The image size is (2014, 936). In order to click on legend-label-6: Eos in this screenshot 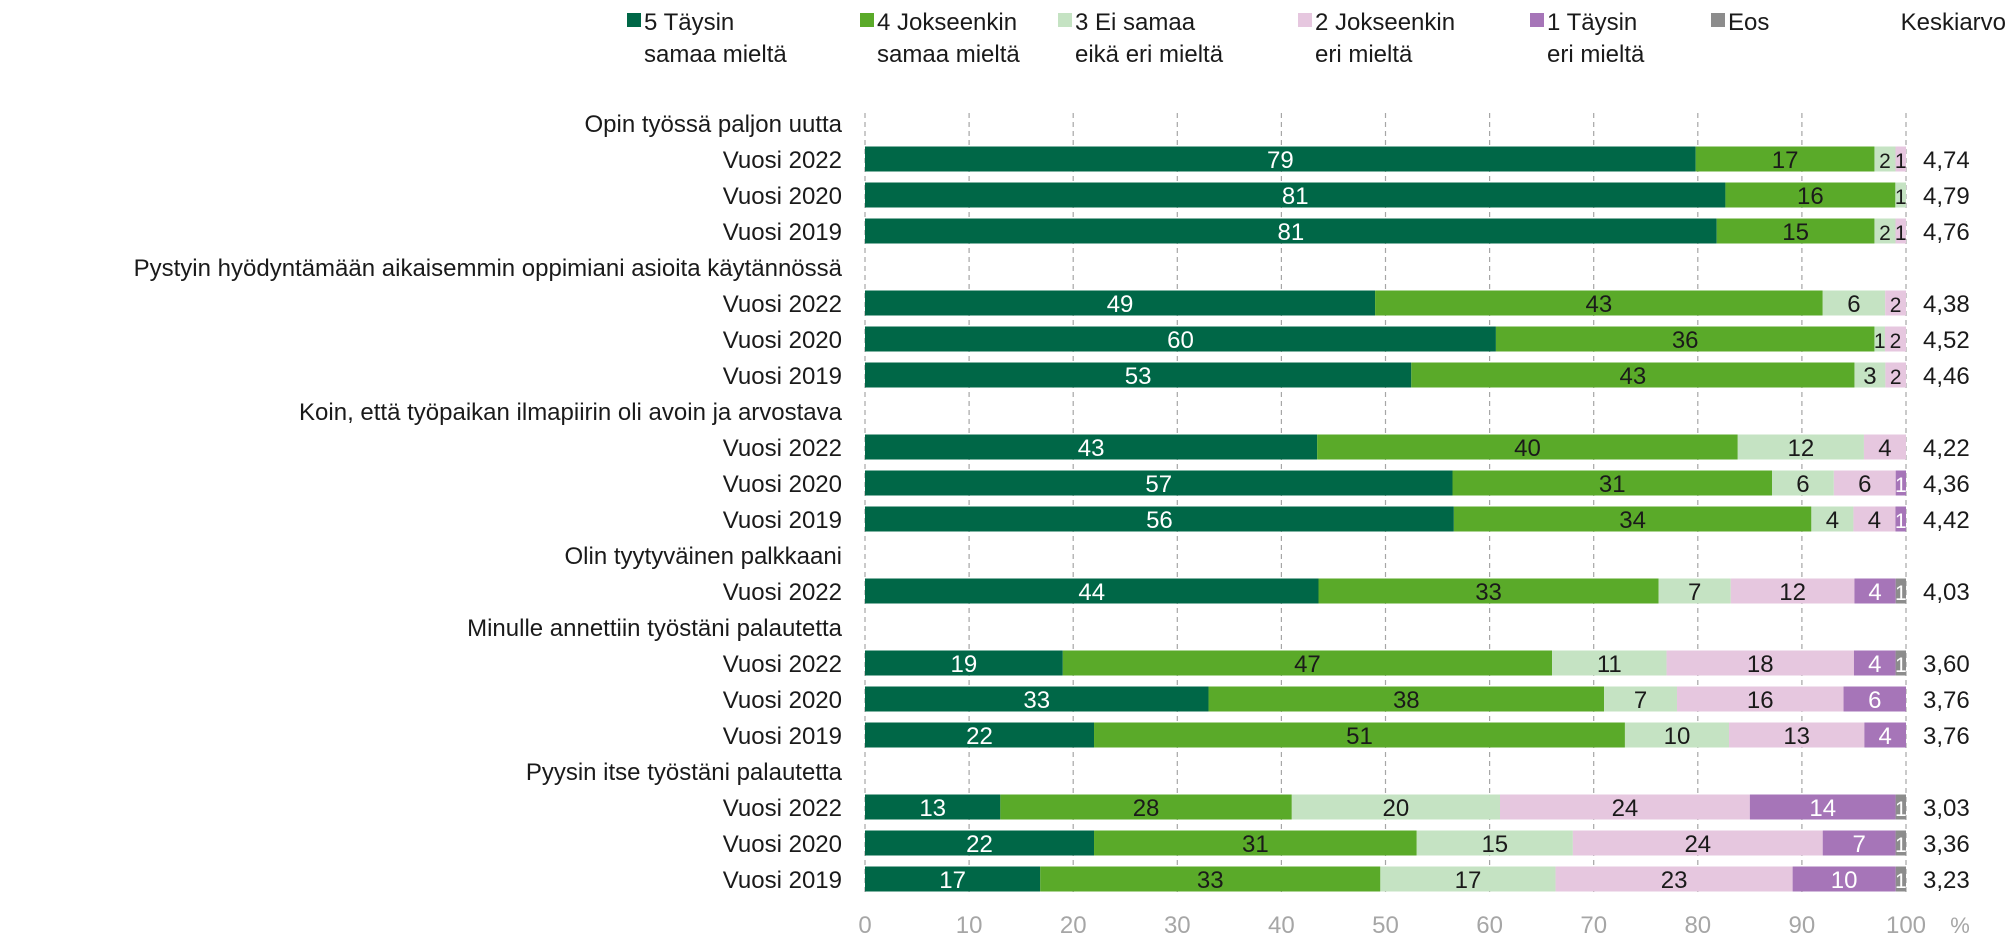, I will do `click(1748, 22)`.